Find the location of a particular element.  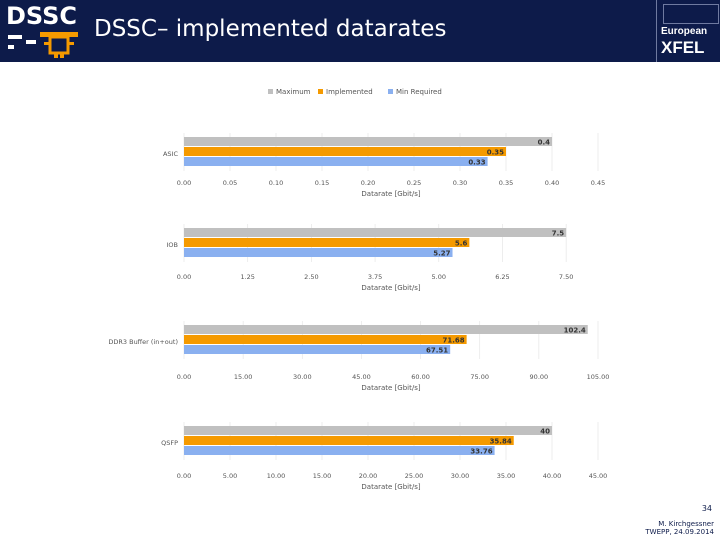

tick-label: 60.00 is located at coordinates (420, 377).